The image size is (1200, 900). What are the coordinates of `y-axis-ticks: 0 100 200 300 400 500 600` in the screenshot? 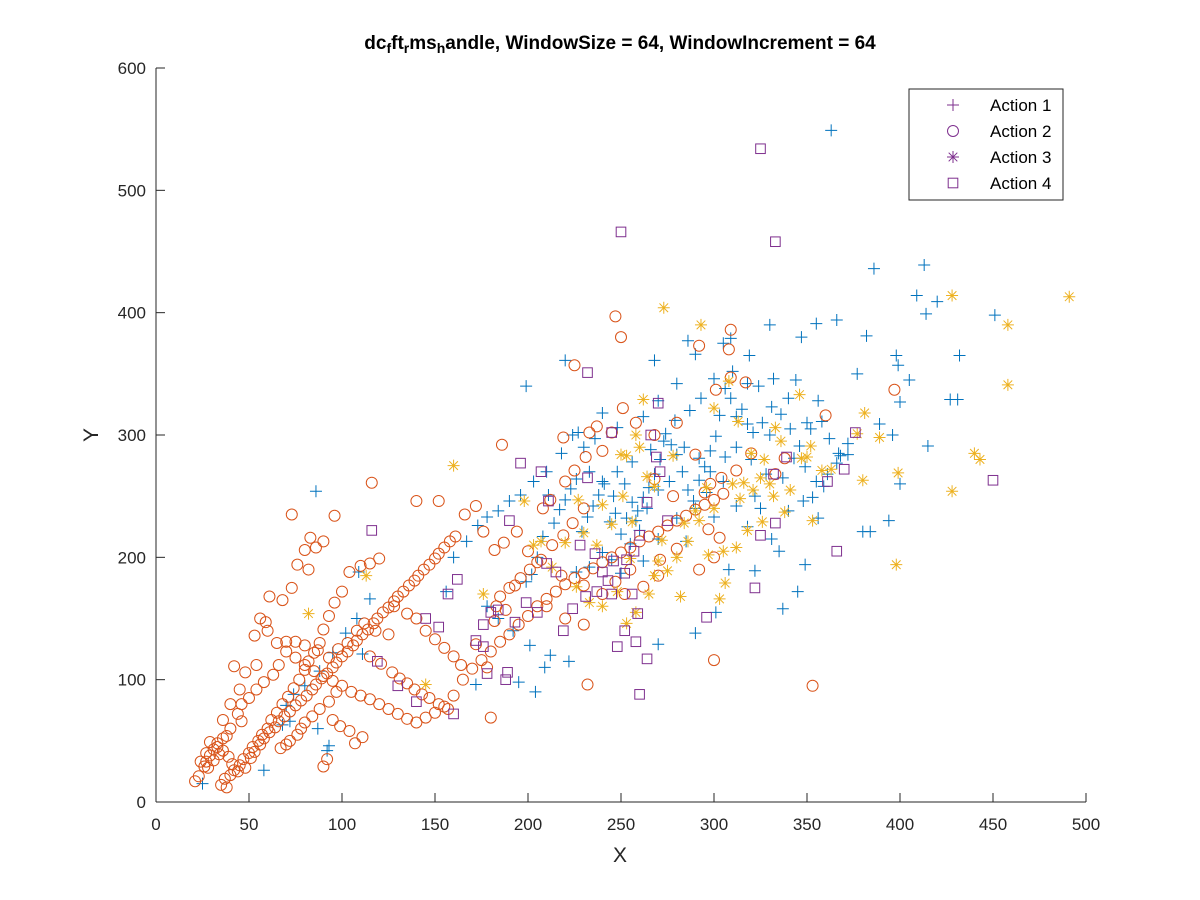 It's located at (141, 435).